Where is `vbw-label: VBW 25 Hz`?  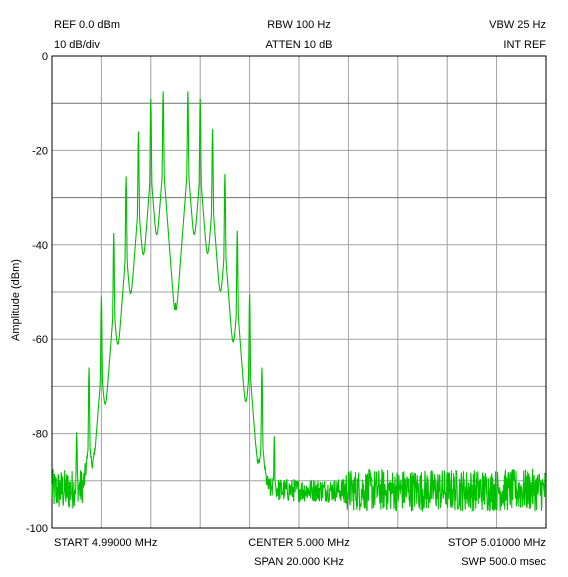 vbw-label: VBW 25 Hz is located at coordinates (517, 25).